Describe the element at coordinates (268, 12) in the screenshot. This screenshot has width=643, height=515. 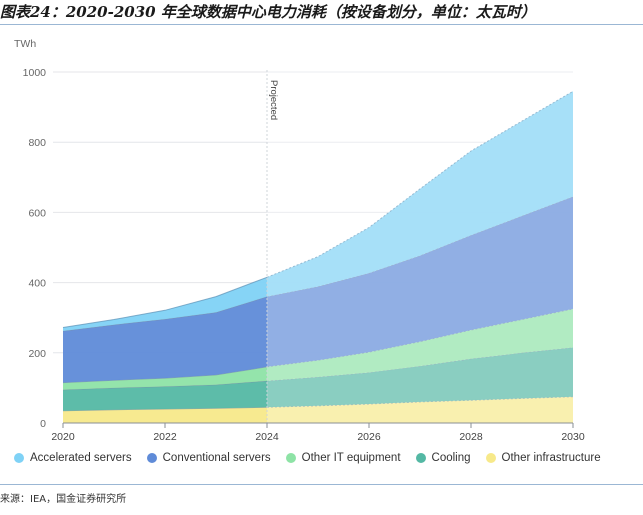
I see `figure-title: 图表24：2020-2030 年全球数据中心电力消耗（按设备划分，单位：太瓦时）` at that location.